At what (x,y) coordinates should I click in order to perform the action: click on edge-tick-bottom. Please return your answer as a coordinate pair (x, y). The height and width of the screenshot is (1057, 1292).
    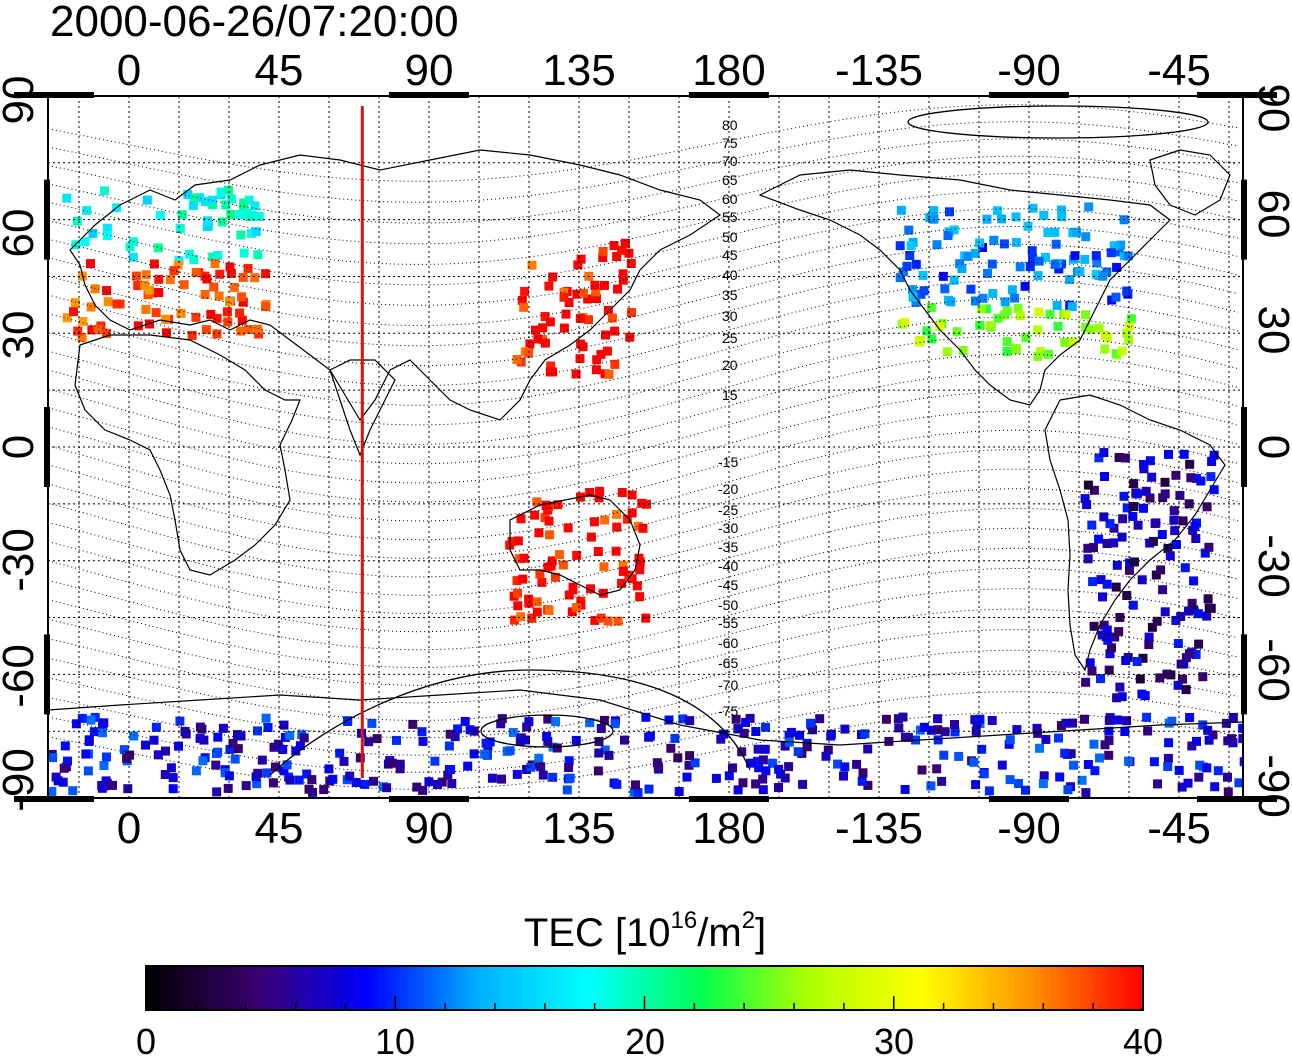
    Looking at the image, I should click on (729, 799).